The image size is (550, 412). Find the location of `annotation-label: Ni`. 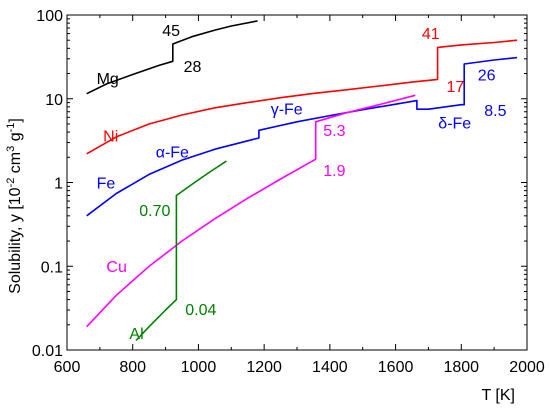

annotation-label: Ni is located at coordinates (110, 136).